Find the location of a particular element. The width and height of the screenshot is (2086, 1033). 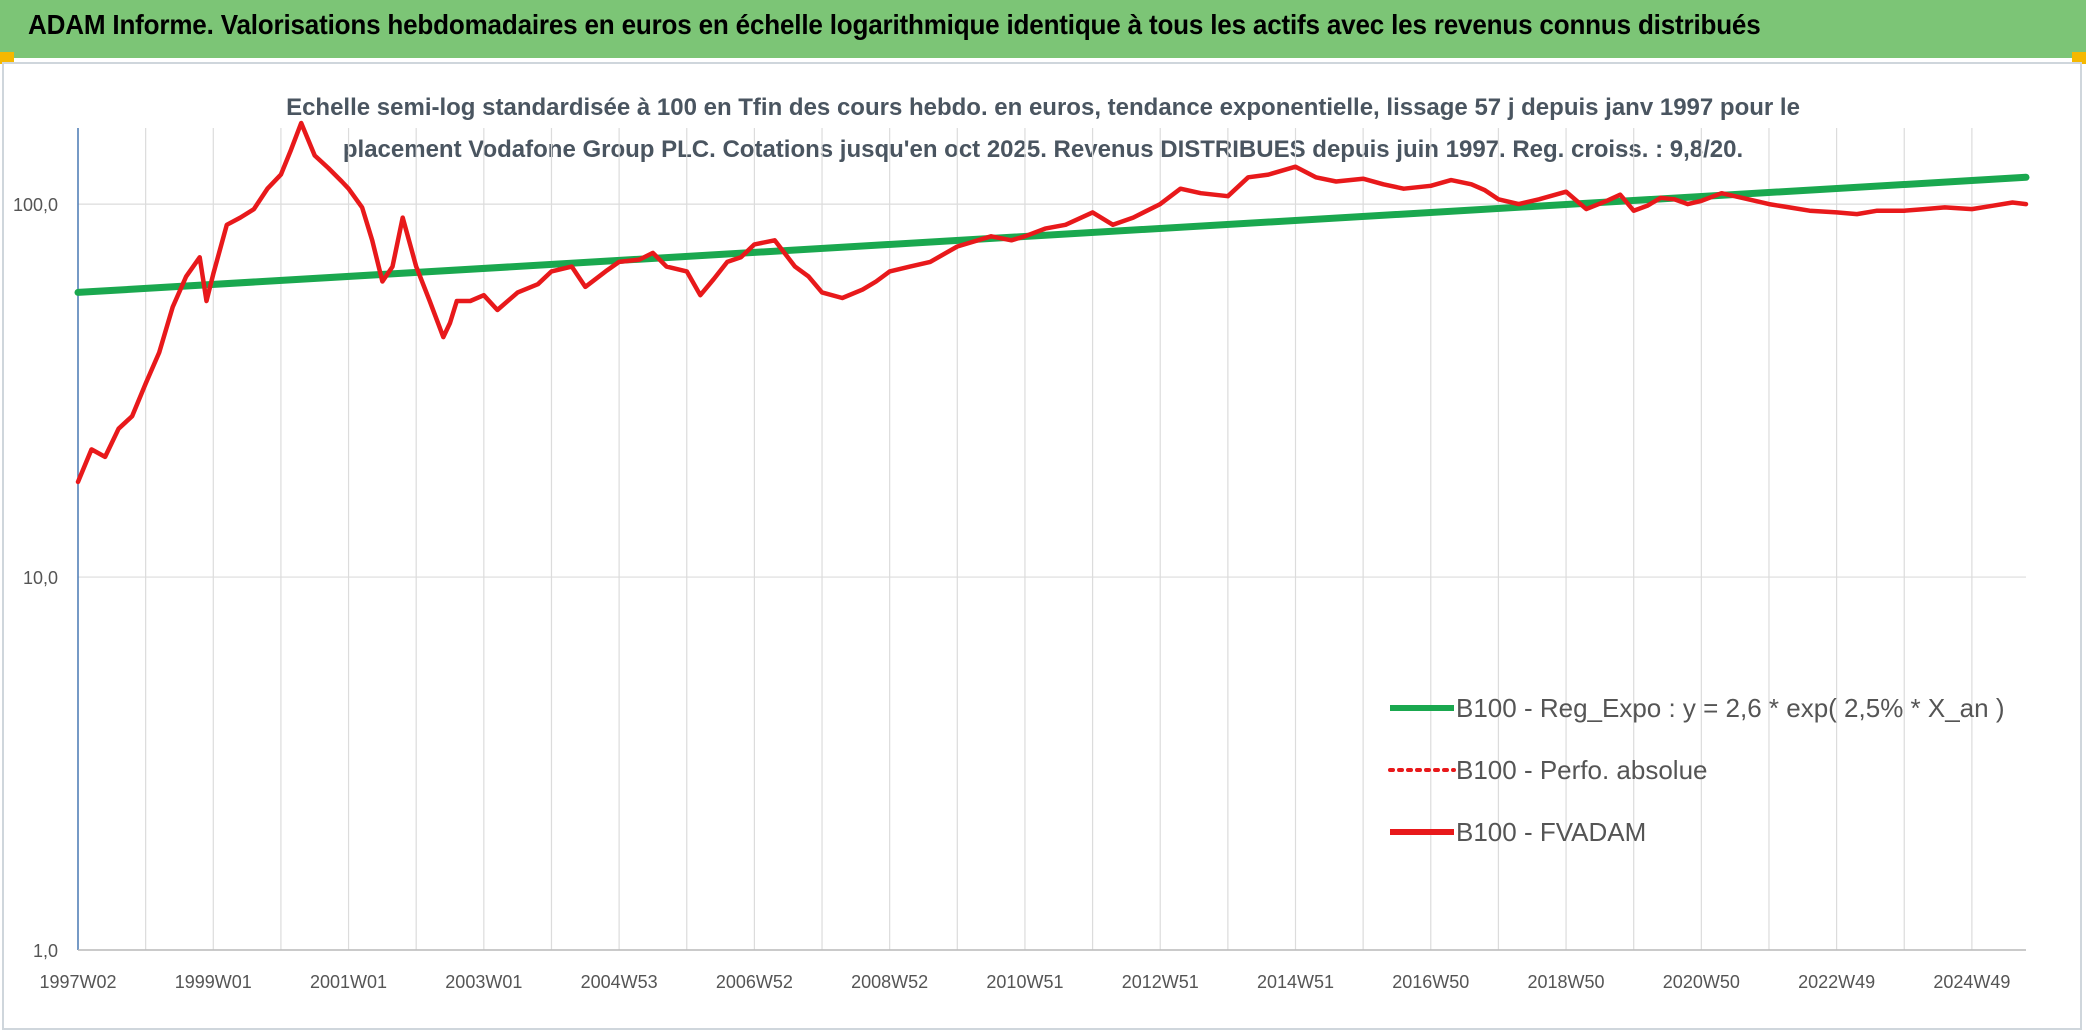

x-tick-label: 2008W52 is located at coordinates (889, 982).